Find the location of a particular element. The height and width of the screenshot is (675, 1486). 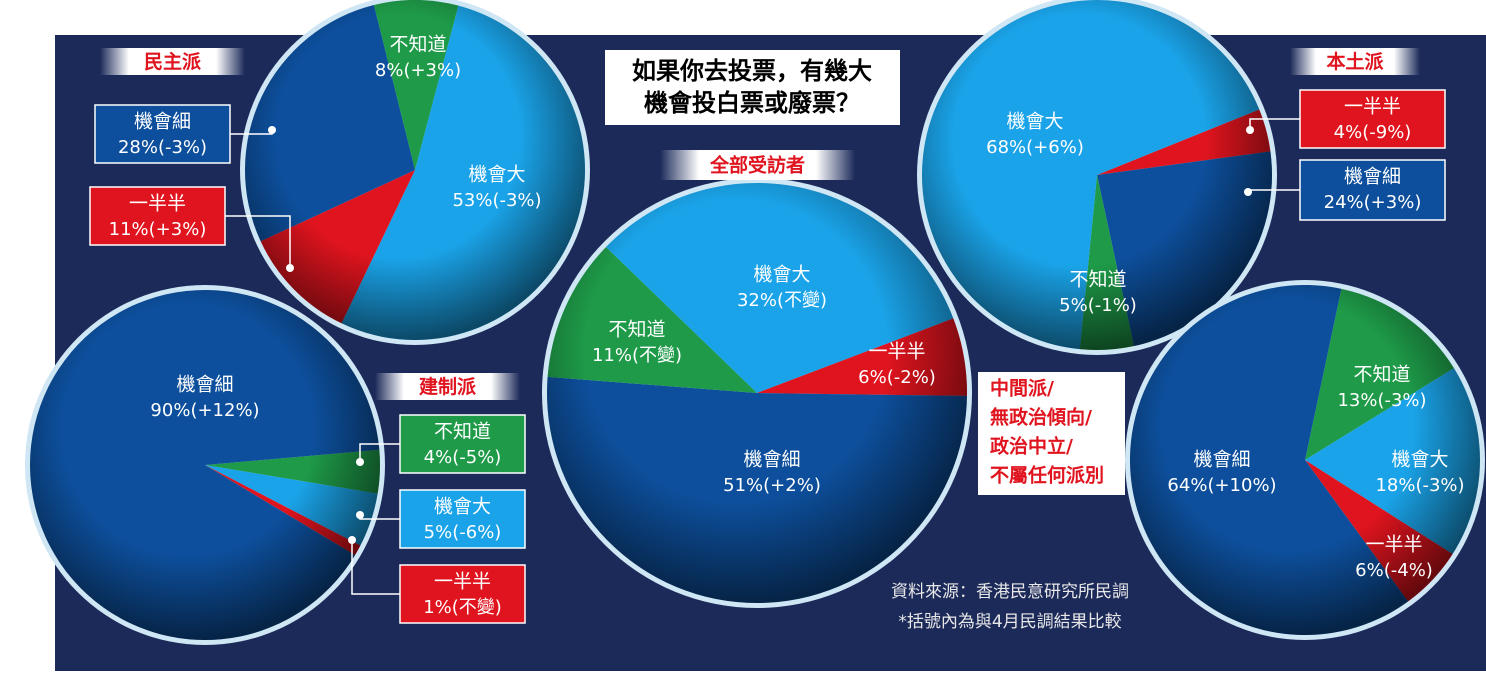

value-label: 51%(+2%) is located at coordinates (772, 485).